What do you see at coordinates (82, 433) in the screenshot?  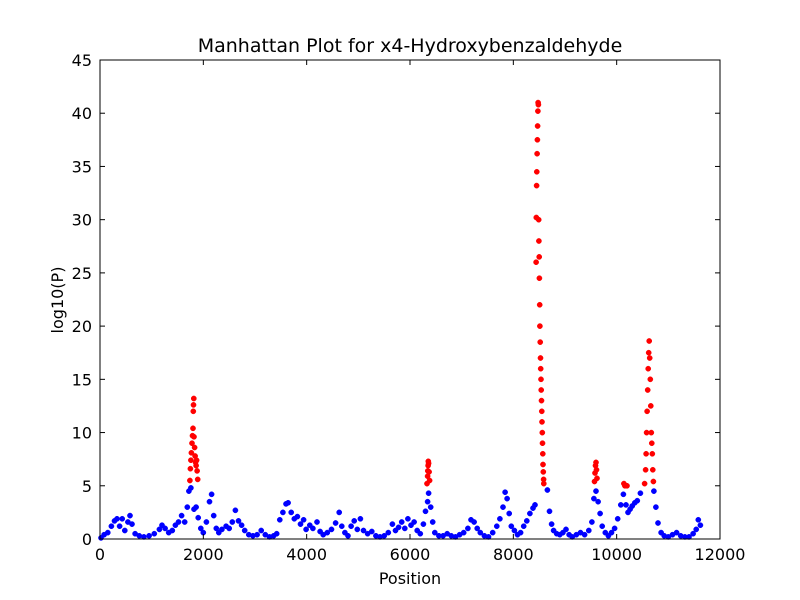 I see `y-tick-label: 10` at bounding box center [82, 433].